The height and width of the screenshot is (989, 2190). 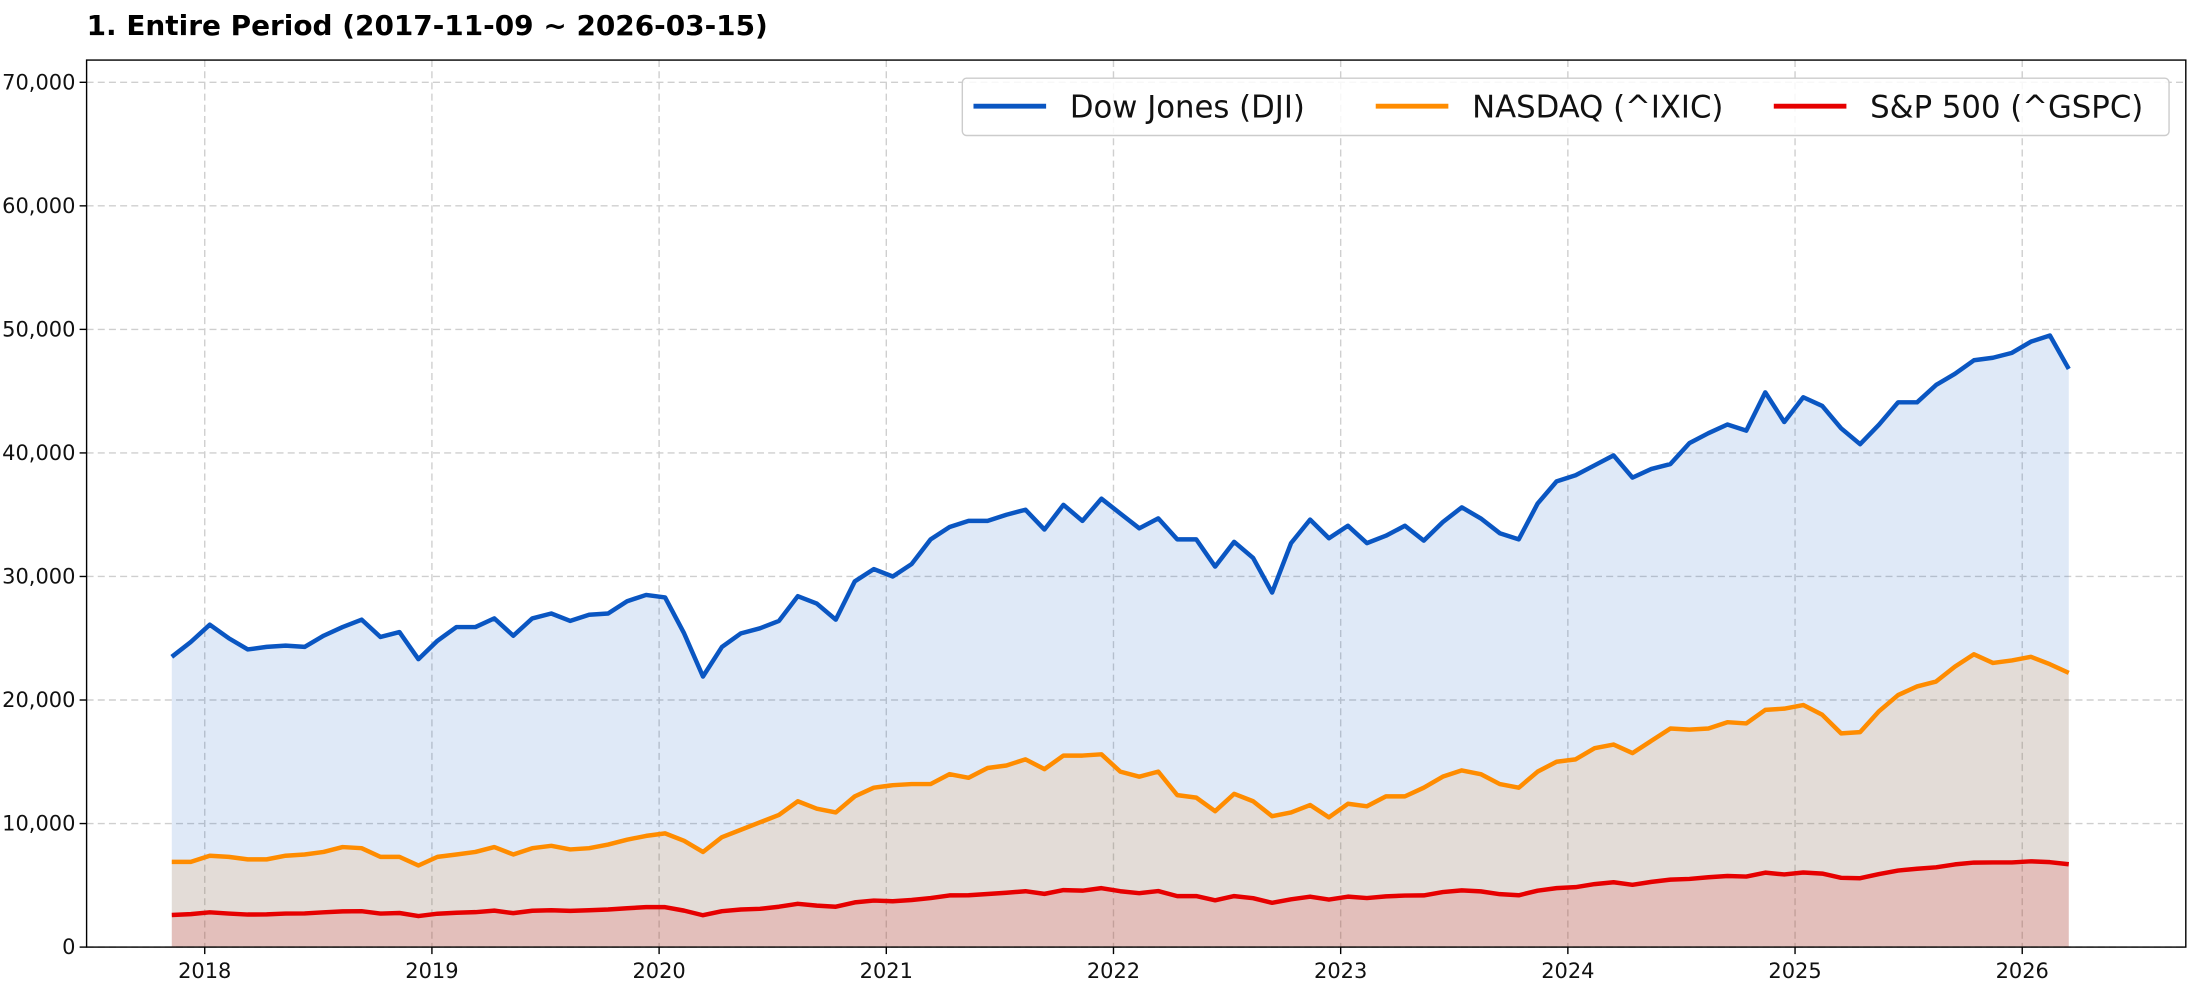 I want to click on x-tick-label: 2026, so click(x=2022, y=971).